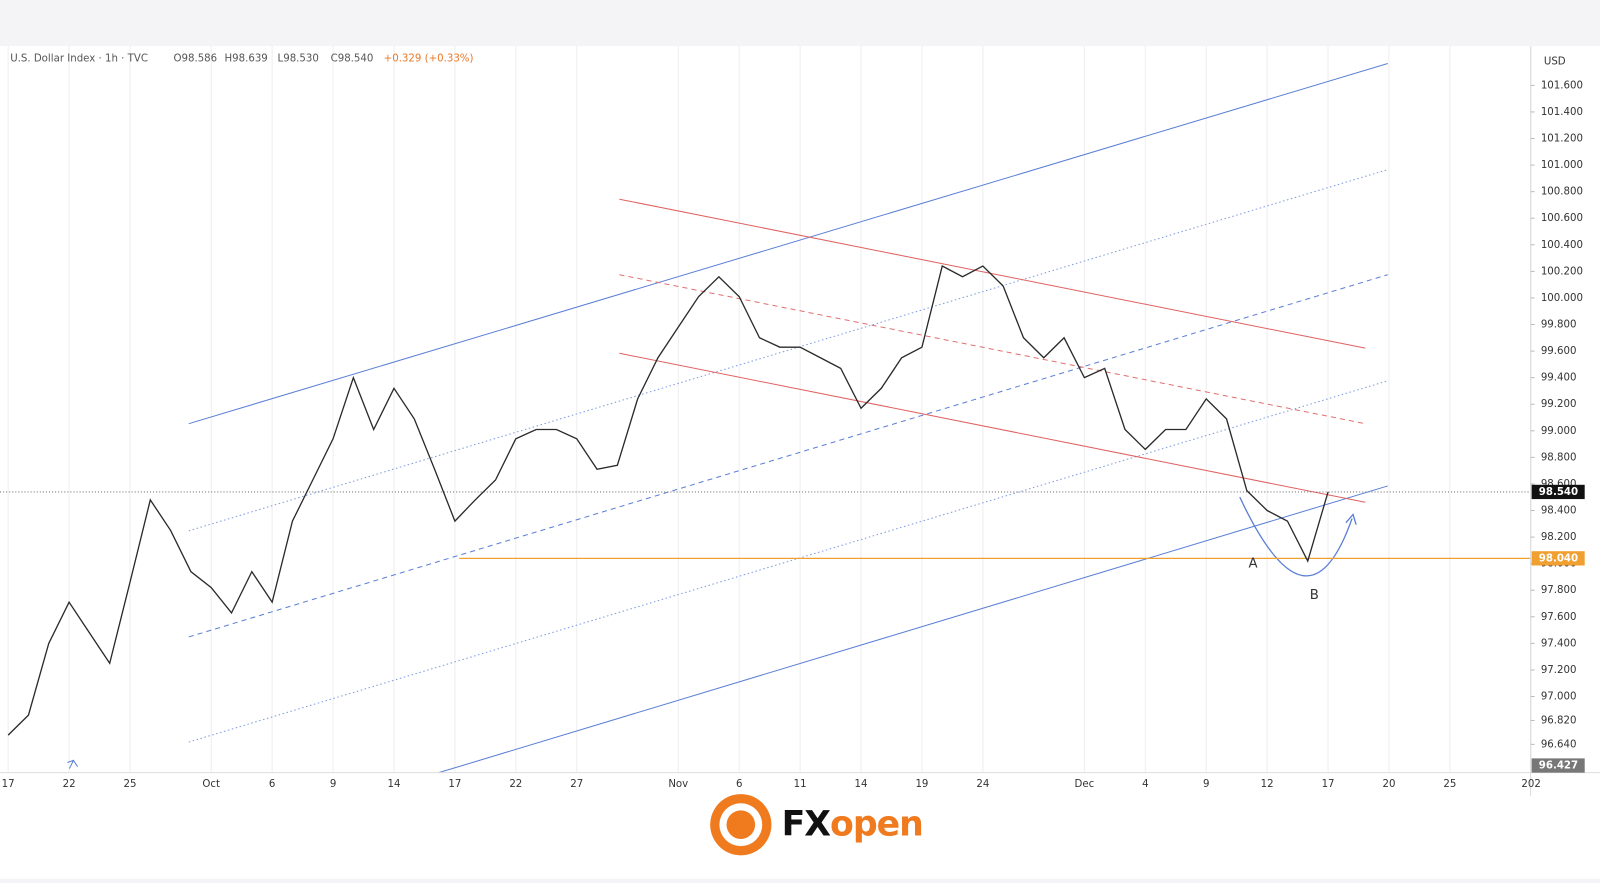  I want to click on ohlc-high: H98.639, so click(245, 58).